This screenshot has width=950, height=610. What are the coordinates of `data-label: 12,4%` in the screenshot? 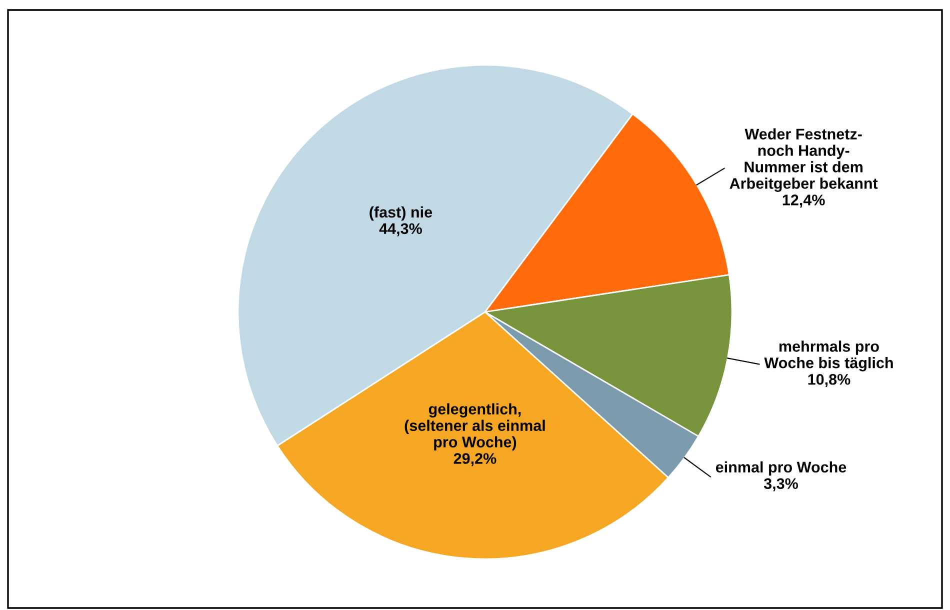 It's located at (803, 201).